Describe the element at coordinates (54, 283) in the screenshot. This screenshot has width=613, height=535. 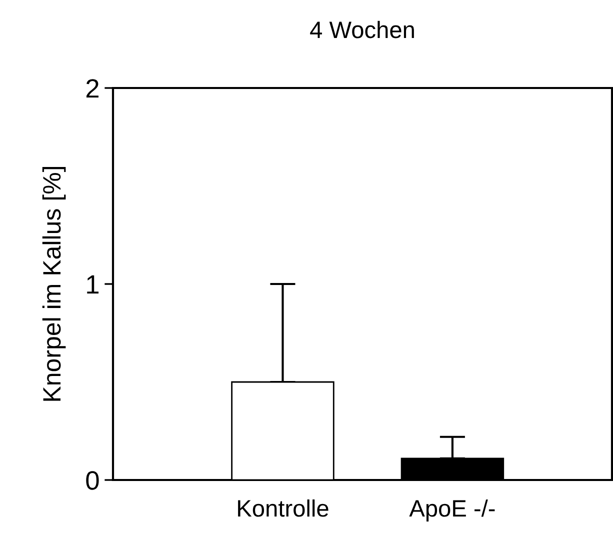
I see `y-axis-title: Knorpel im Kallus [%]` at that location.